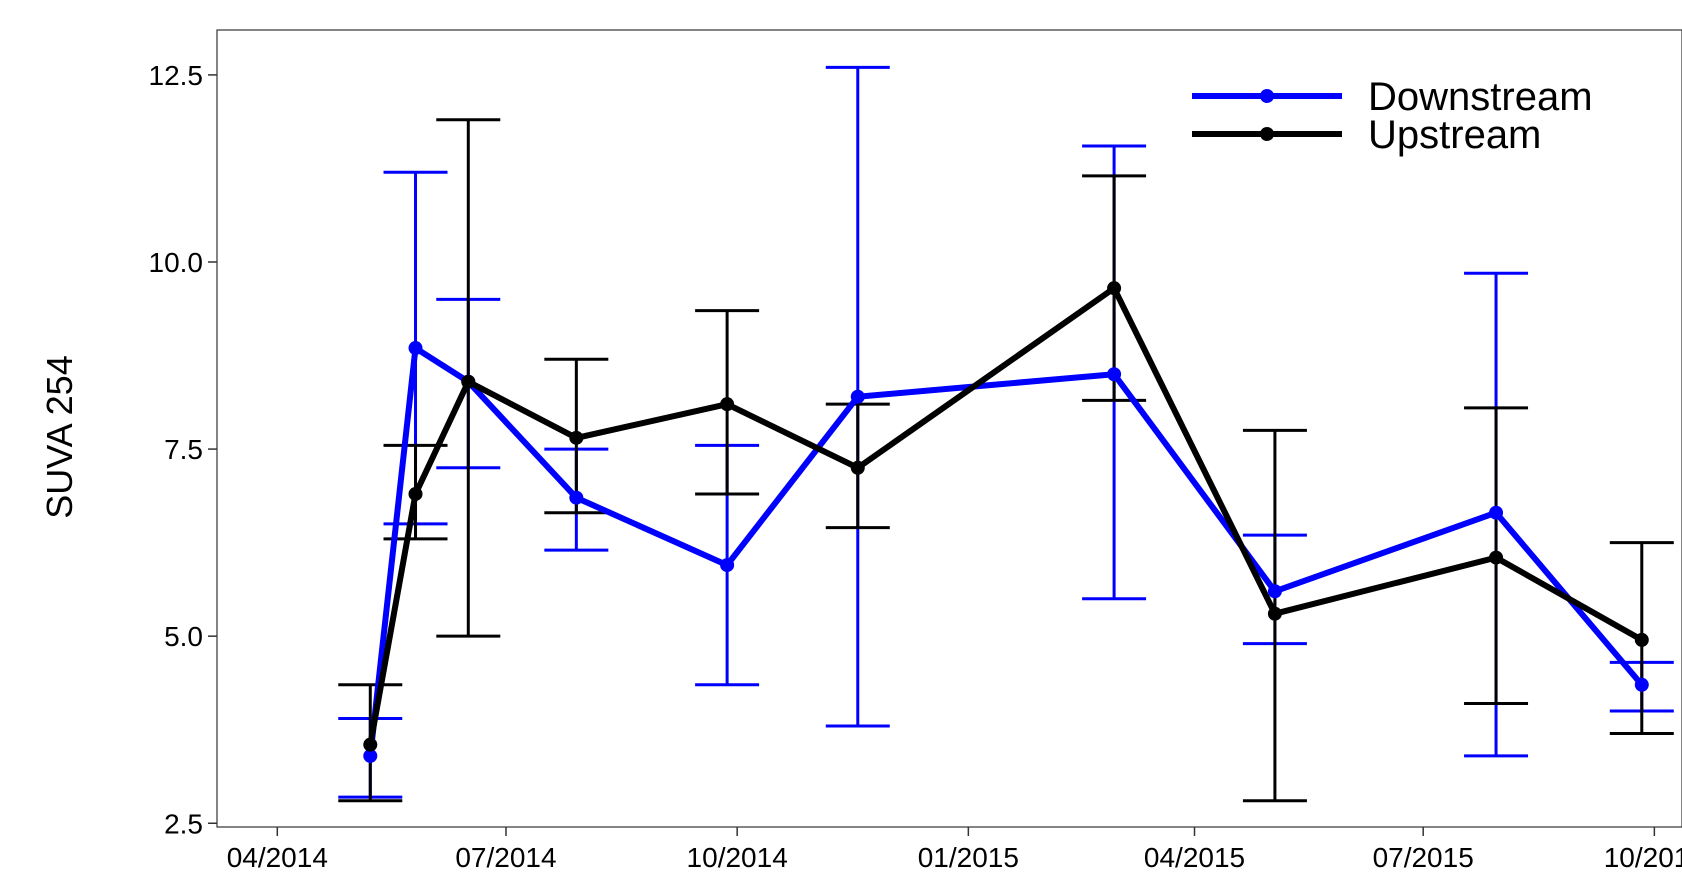 This screenshot has width=1682, height=873. I want to click on y-tick-label: 5.0, so click(183, 636).